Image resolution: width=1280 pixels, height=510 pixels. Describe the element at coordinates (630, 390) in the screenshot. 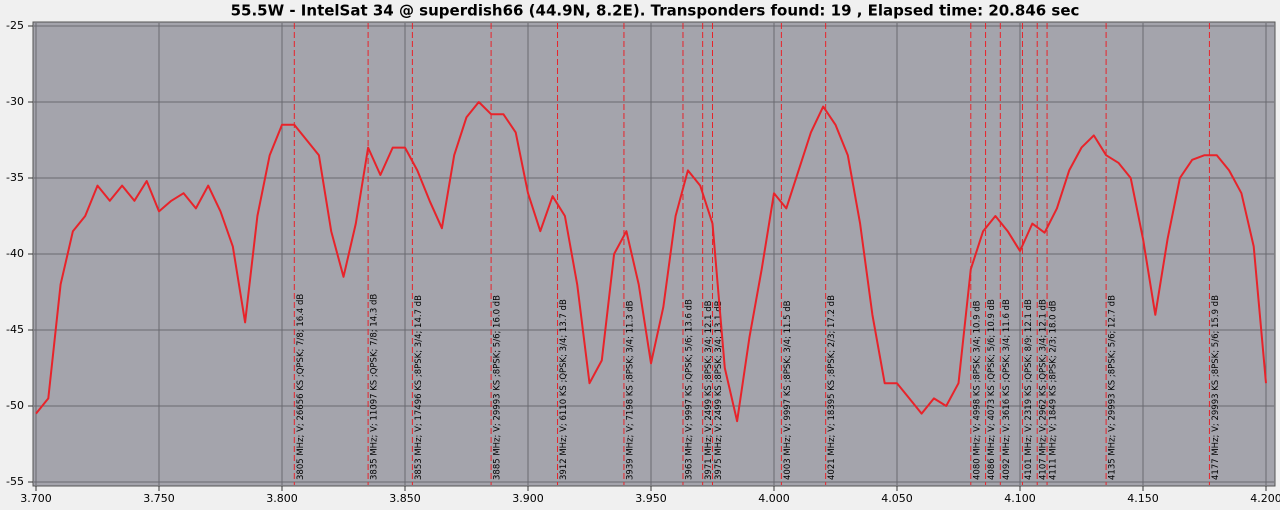

I see `transponder-label: 3939 MHz; V; 7198 KS ;8PSK; 3/4; 11.3 dB` at that location.